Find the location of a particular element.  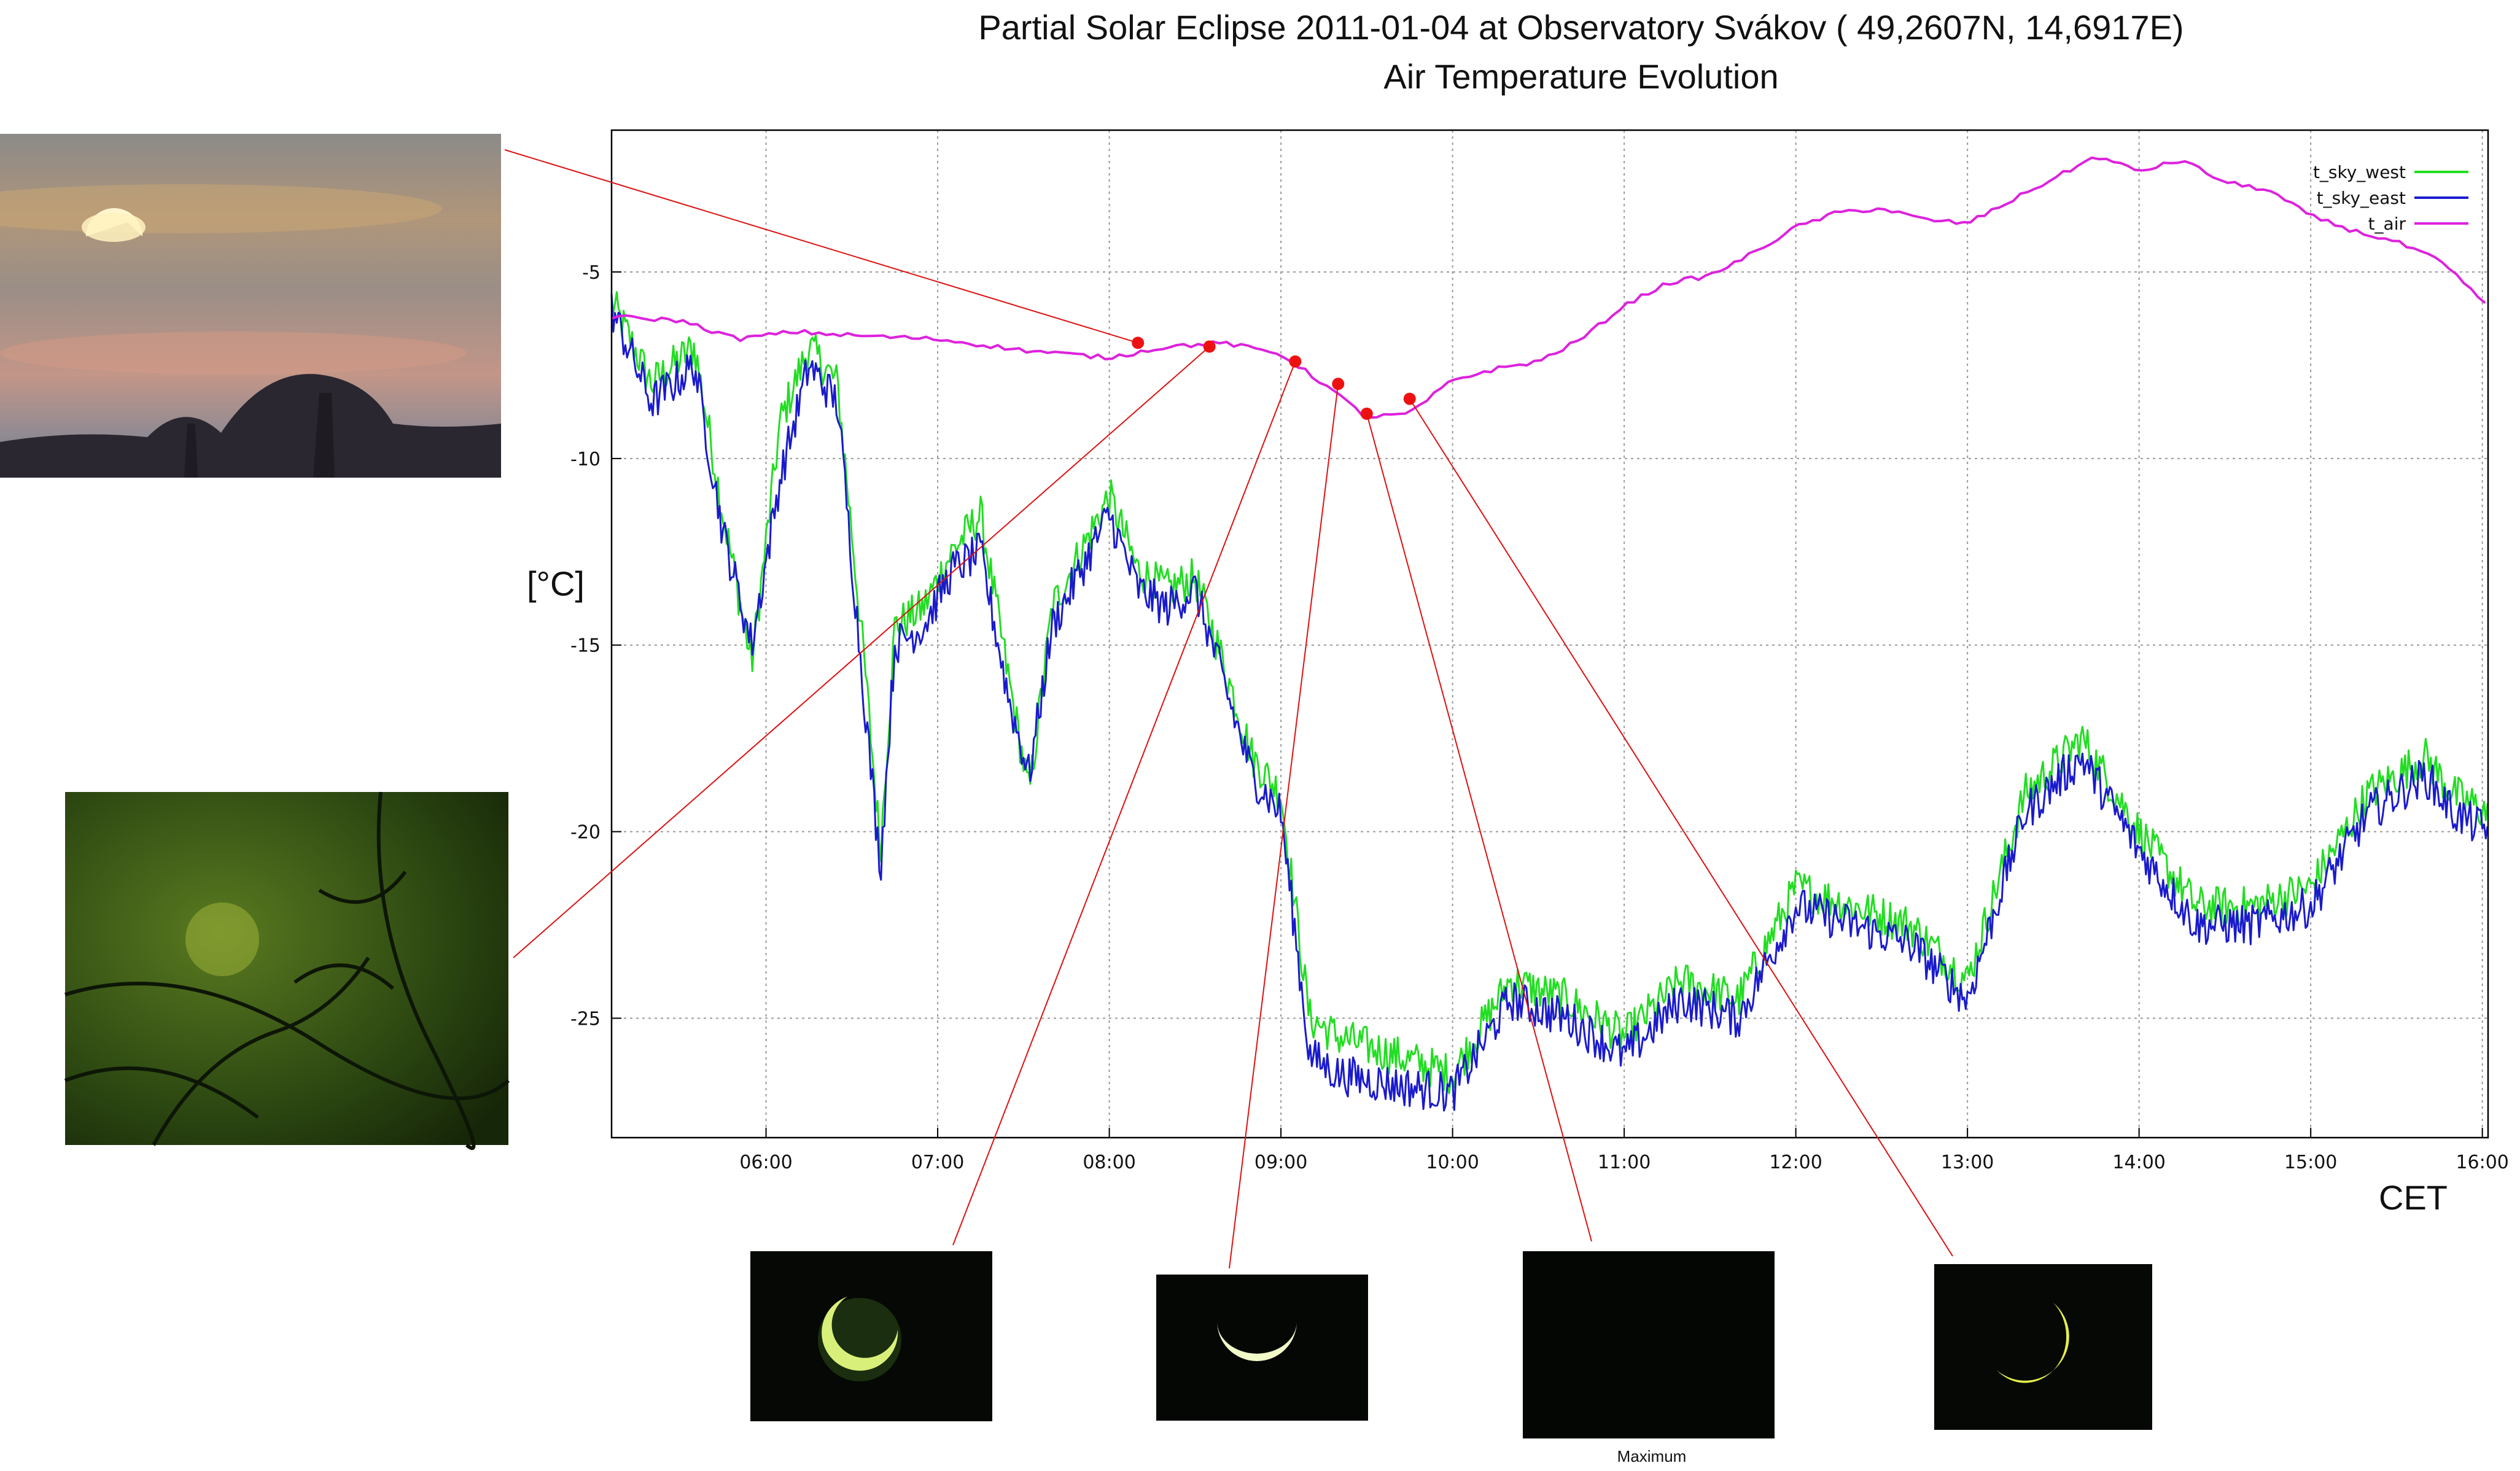

x-tick-label: 11:00 is located at coordinates (1625, 1162).